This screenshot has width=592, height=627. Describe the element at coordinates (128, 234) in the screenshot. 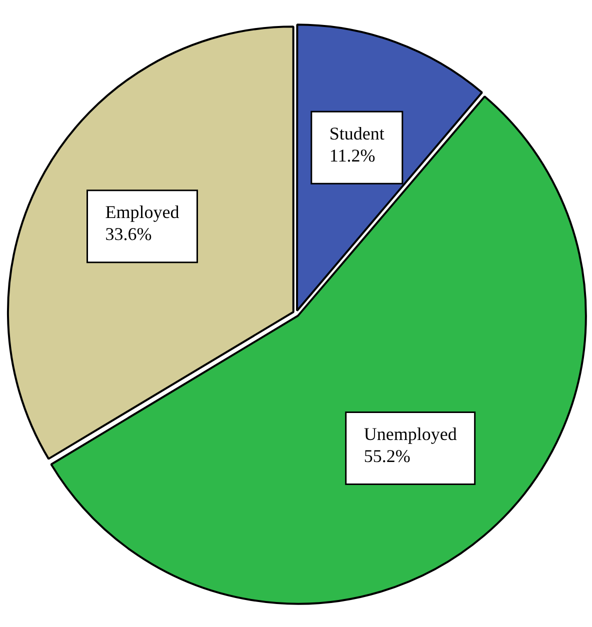

I see `data-label: 33.6%` at that location.